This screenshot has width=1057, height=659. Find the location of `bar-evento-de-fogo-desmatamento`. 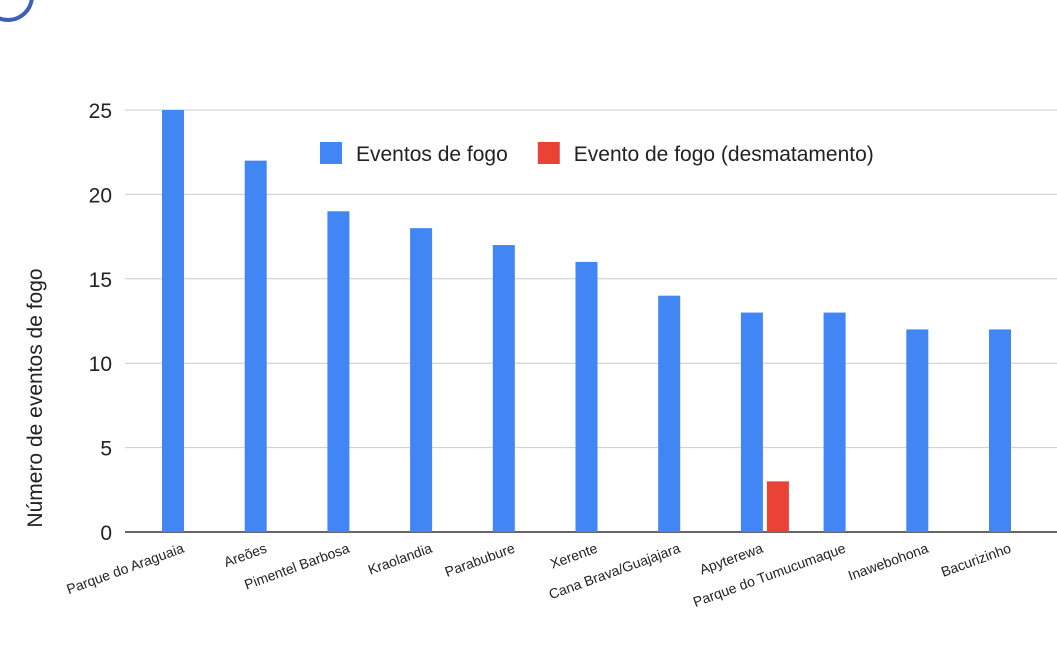

bar-evento-de-fogo-desmatamento is located at coordinates (777, 506).